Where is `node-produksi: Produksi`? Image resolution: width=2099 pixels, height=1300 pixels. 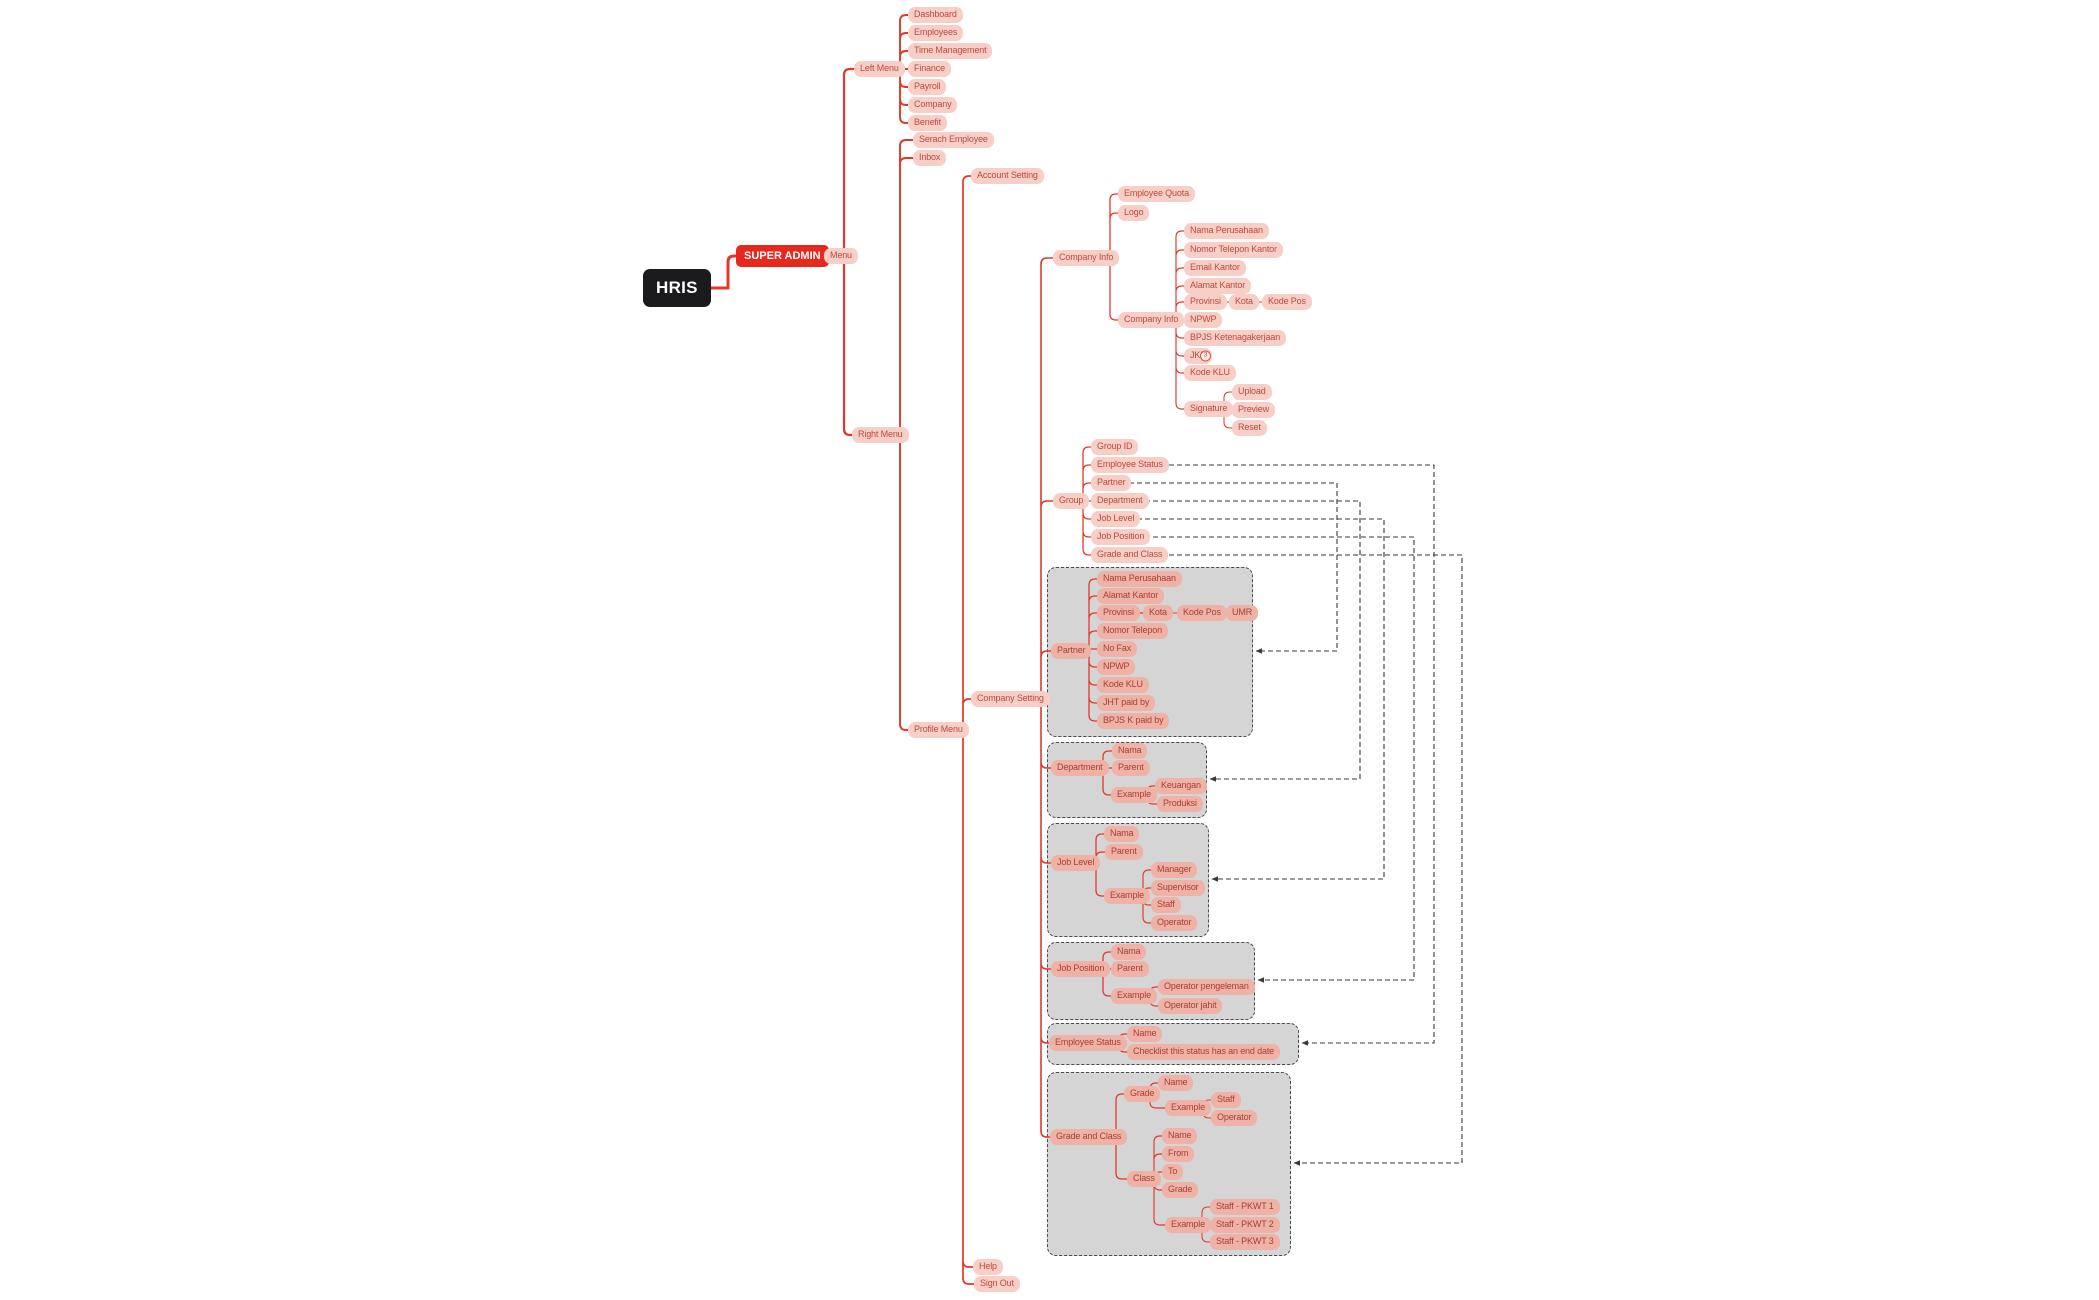 node-produksi: Produksi is located at coordinates (1180, 804).